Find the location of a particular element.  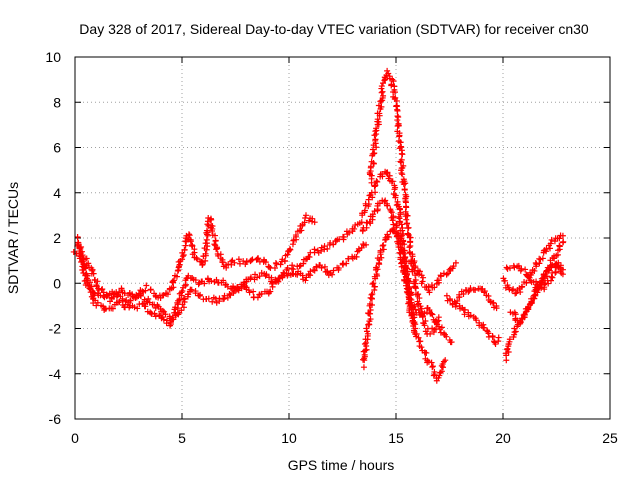

y-tick-label: 10 is located at coordinates (53, 57).